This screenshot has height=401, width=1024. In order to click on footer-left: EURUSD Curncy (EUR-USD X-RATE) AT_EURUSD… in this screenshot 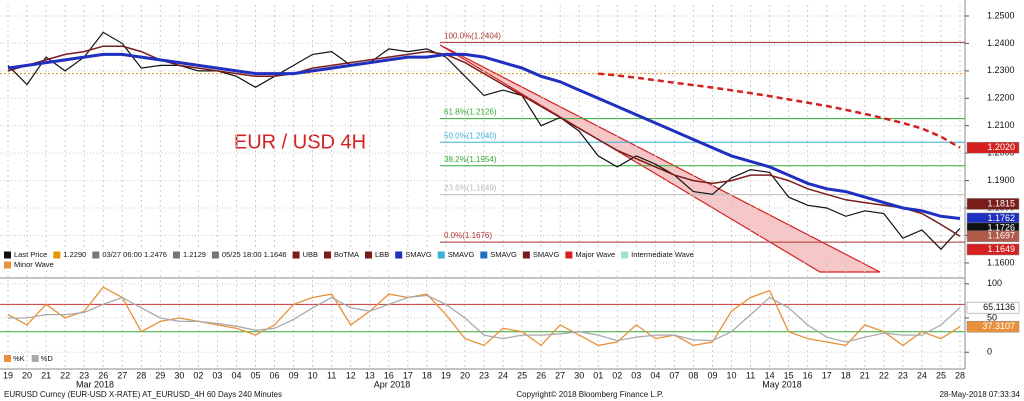, I will do `click(143, 394)`.